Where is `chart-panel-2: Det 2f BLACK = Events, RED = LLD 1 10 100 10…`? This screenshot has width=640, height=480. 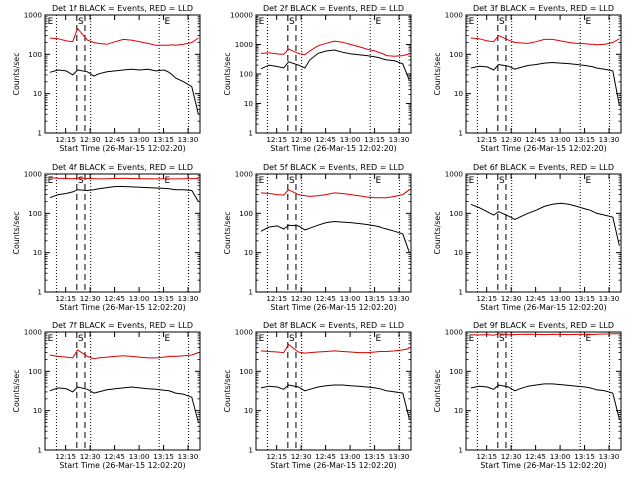
chart-panel-2: Det 2f BLACK = Events, RED = LLD 1 10 100 10… is located at coordinates (317, 78).